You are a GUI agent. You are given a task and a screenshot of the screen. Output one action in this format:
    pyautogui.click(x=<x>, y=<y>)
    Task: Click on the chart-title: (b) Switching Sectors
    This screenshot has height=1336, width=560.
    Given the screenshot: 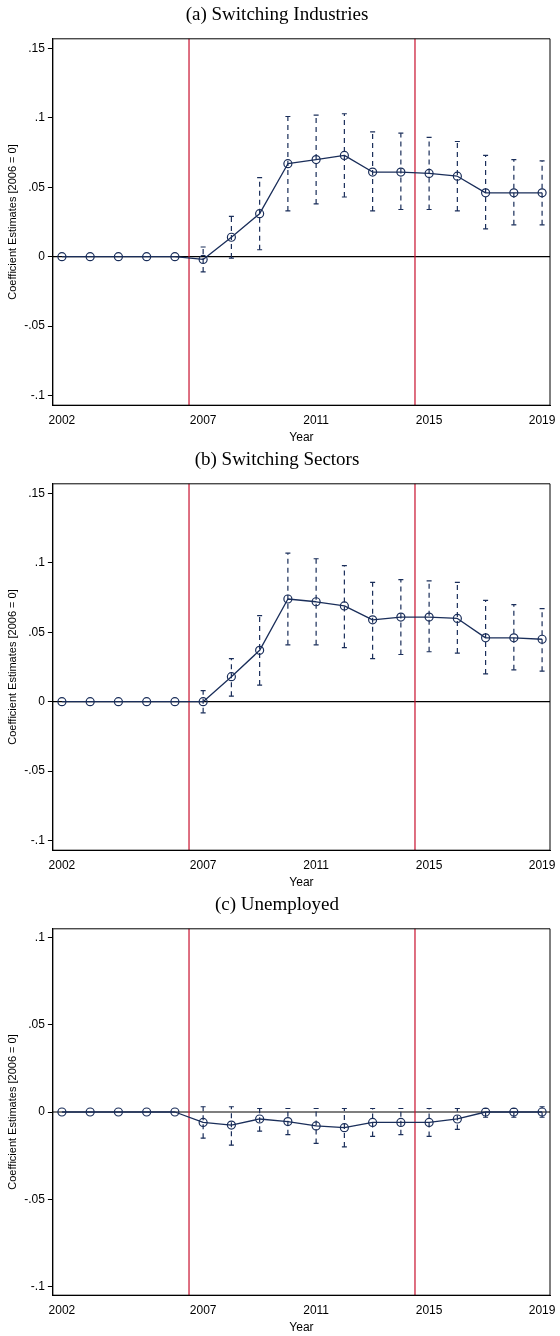 What is the action you would take?
    pyautogui.click(x=277, y=459)
    